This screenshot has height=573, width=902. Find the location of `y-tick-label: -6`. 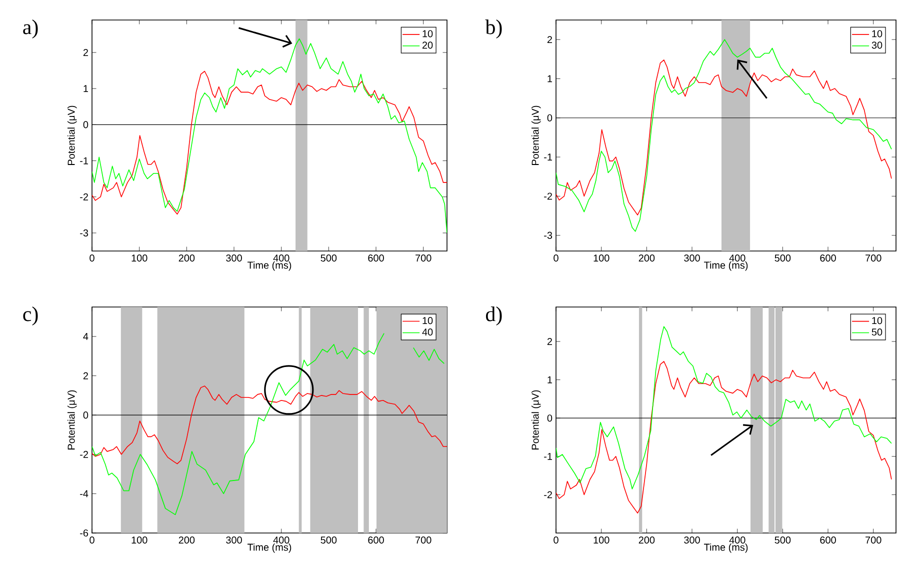

y-tick-label: -6 is located at coordinates (84, 533).